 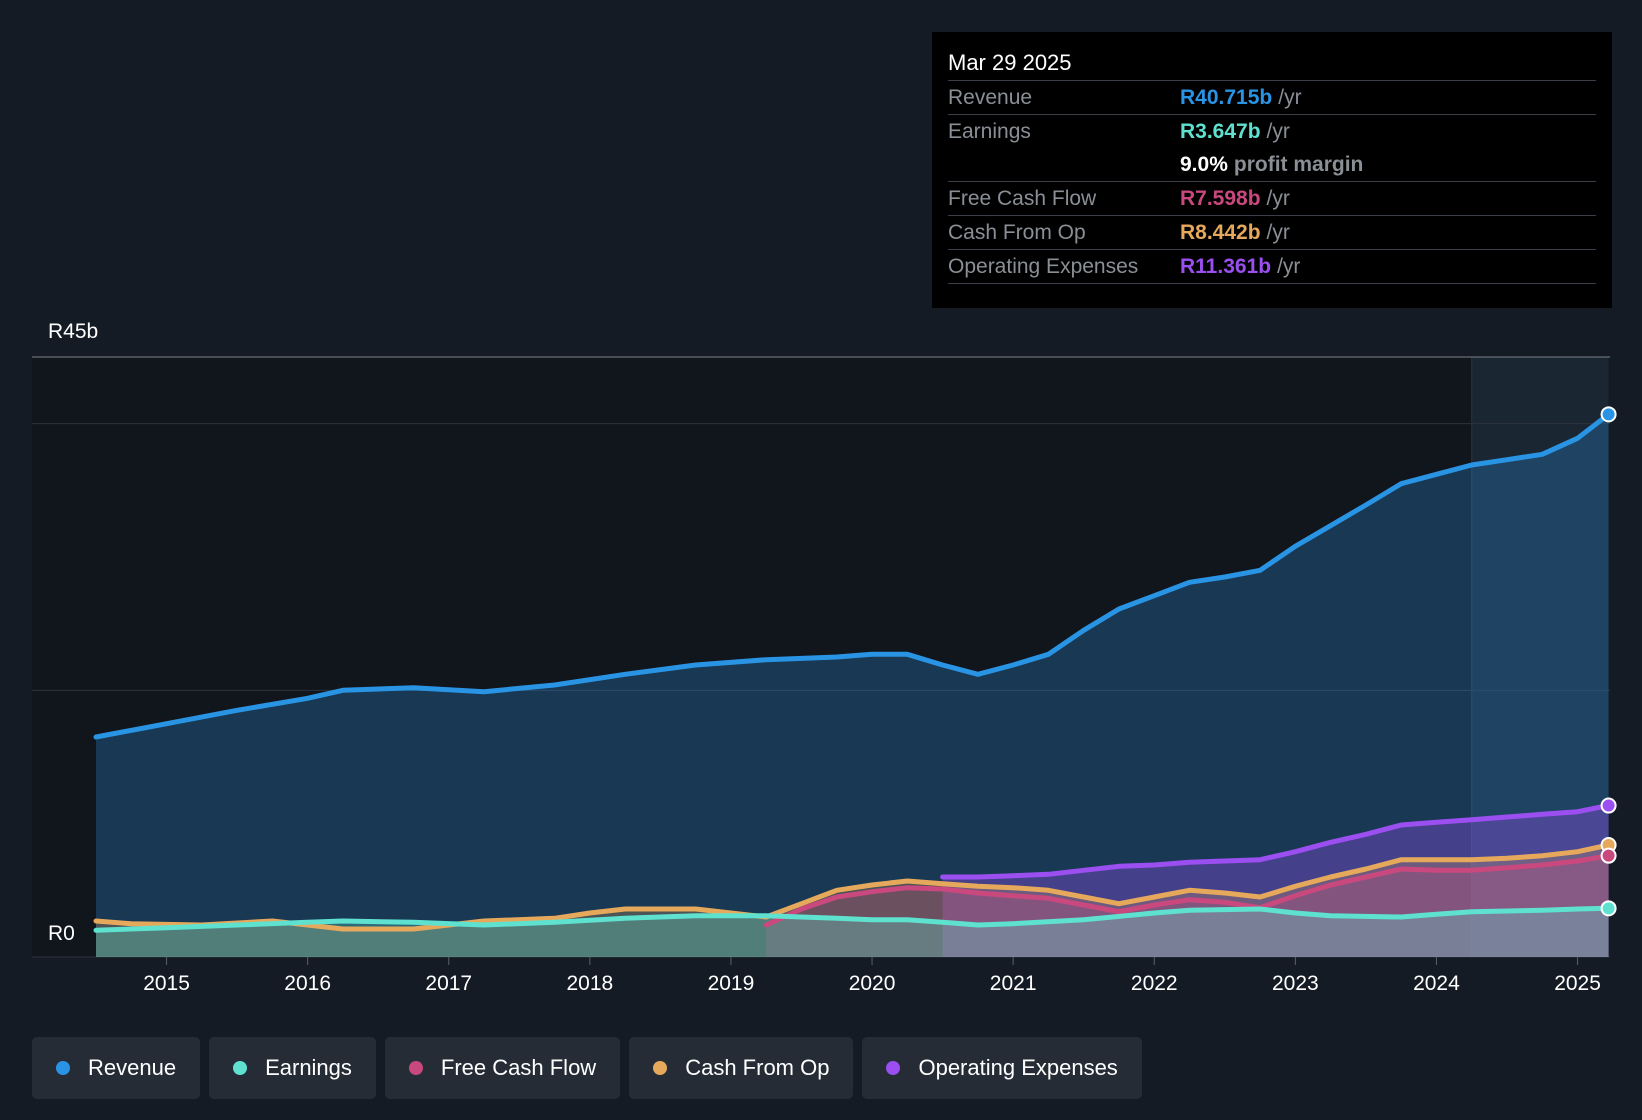 I want to click on revenue-dot-icon, so click(x=63, y=1068).